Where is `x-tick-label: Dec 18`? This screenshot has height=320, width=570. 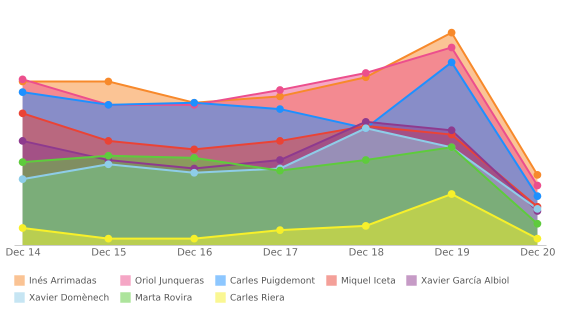
x-tick-label: Dec 18 is located at coordinates (366, 253).